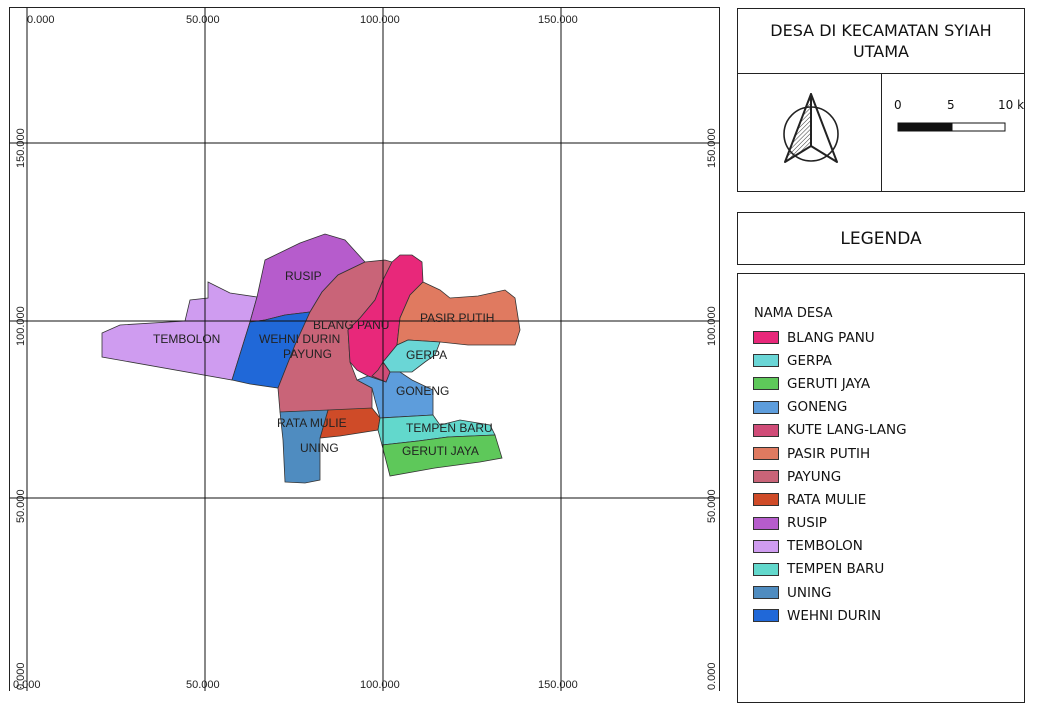 The image size is (1037, 703). Describe the element at coordinates (814, 476) in the screenshot. I see `legend-label: PAYUNG` at that location.